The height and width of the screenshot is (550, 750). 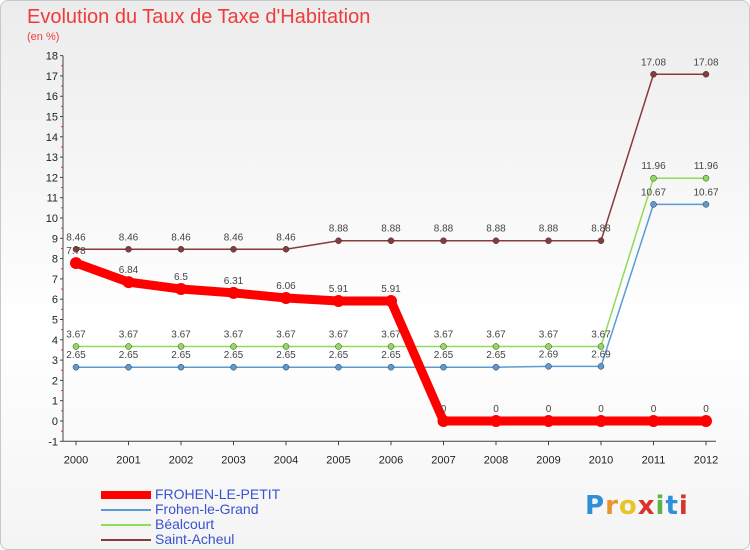 I want to click on y-tick-label: 4, so click(x=55, y=341).